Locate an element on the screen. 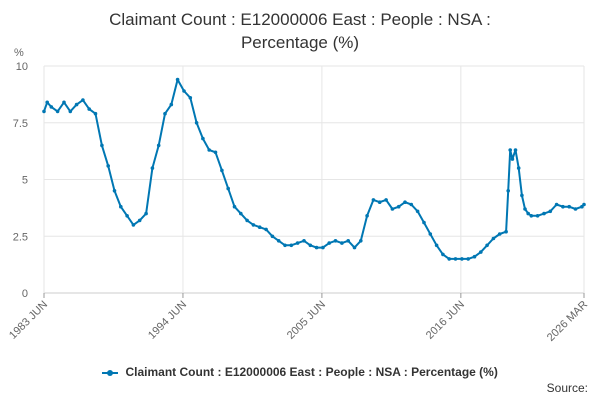 Image resolution: width=600 pixels, height=400 pixels. x-tick-label: 2005 JUN is located at coordinates (306, 320).